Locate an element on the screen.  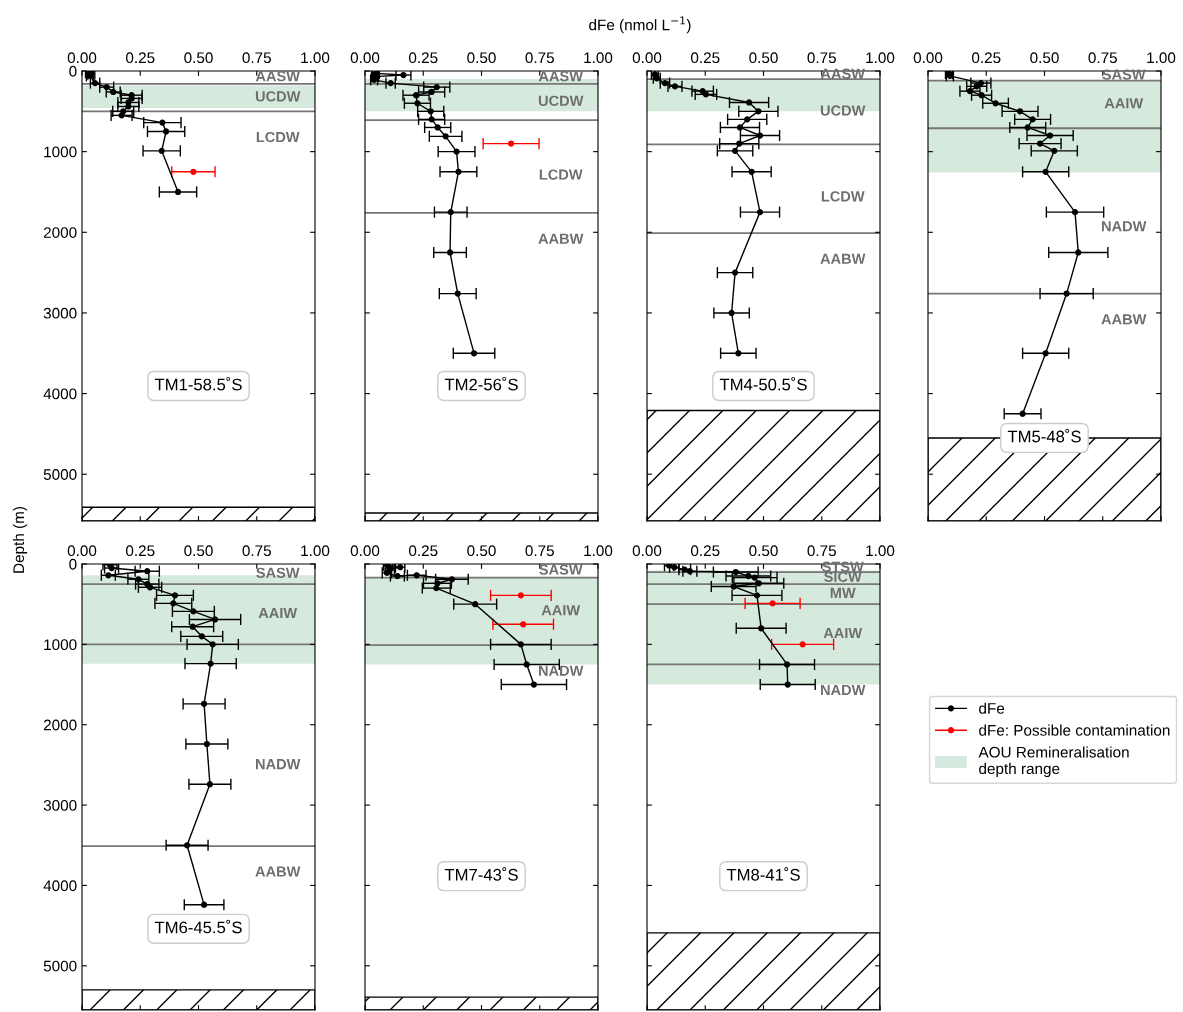
legend-label: AOU Remineralisation depth range is located at coordinates (1053, 762).